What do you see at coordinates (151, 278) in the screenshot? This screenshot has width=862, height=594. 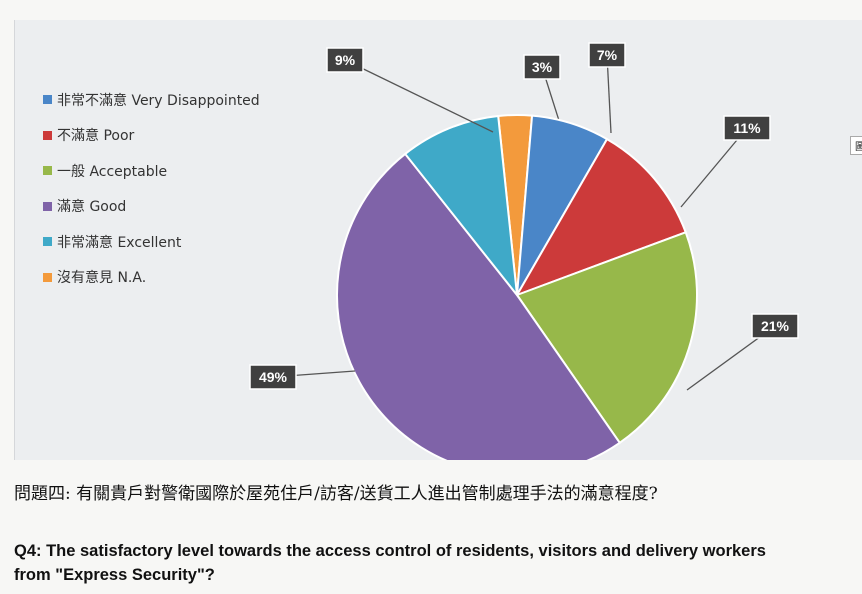 I see `legend-item: 沒有意見 N.A.` at bounding box center [151, 278].